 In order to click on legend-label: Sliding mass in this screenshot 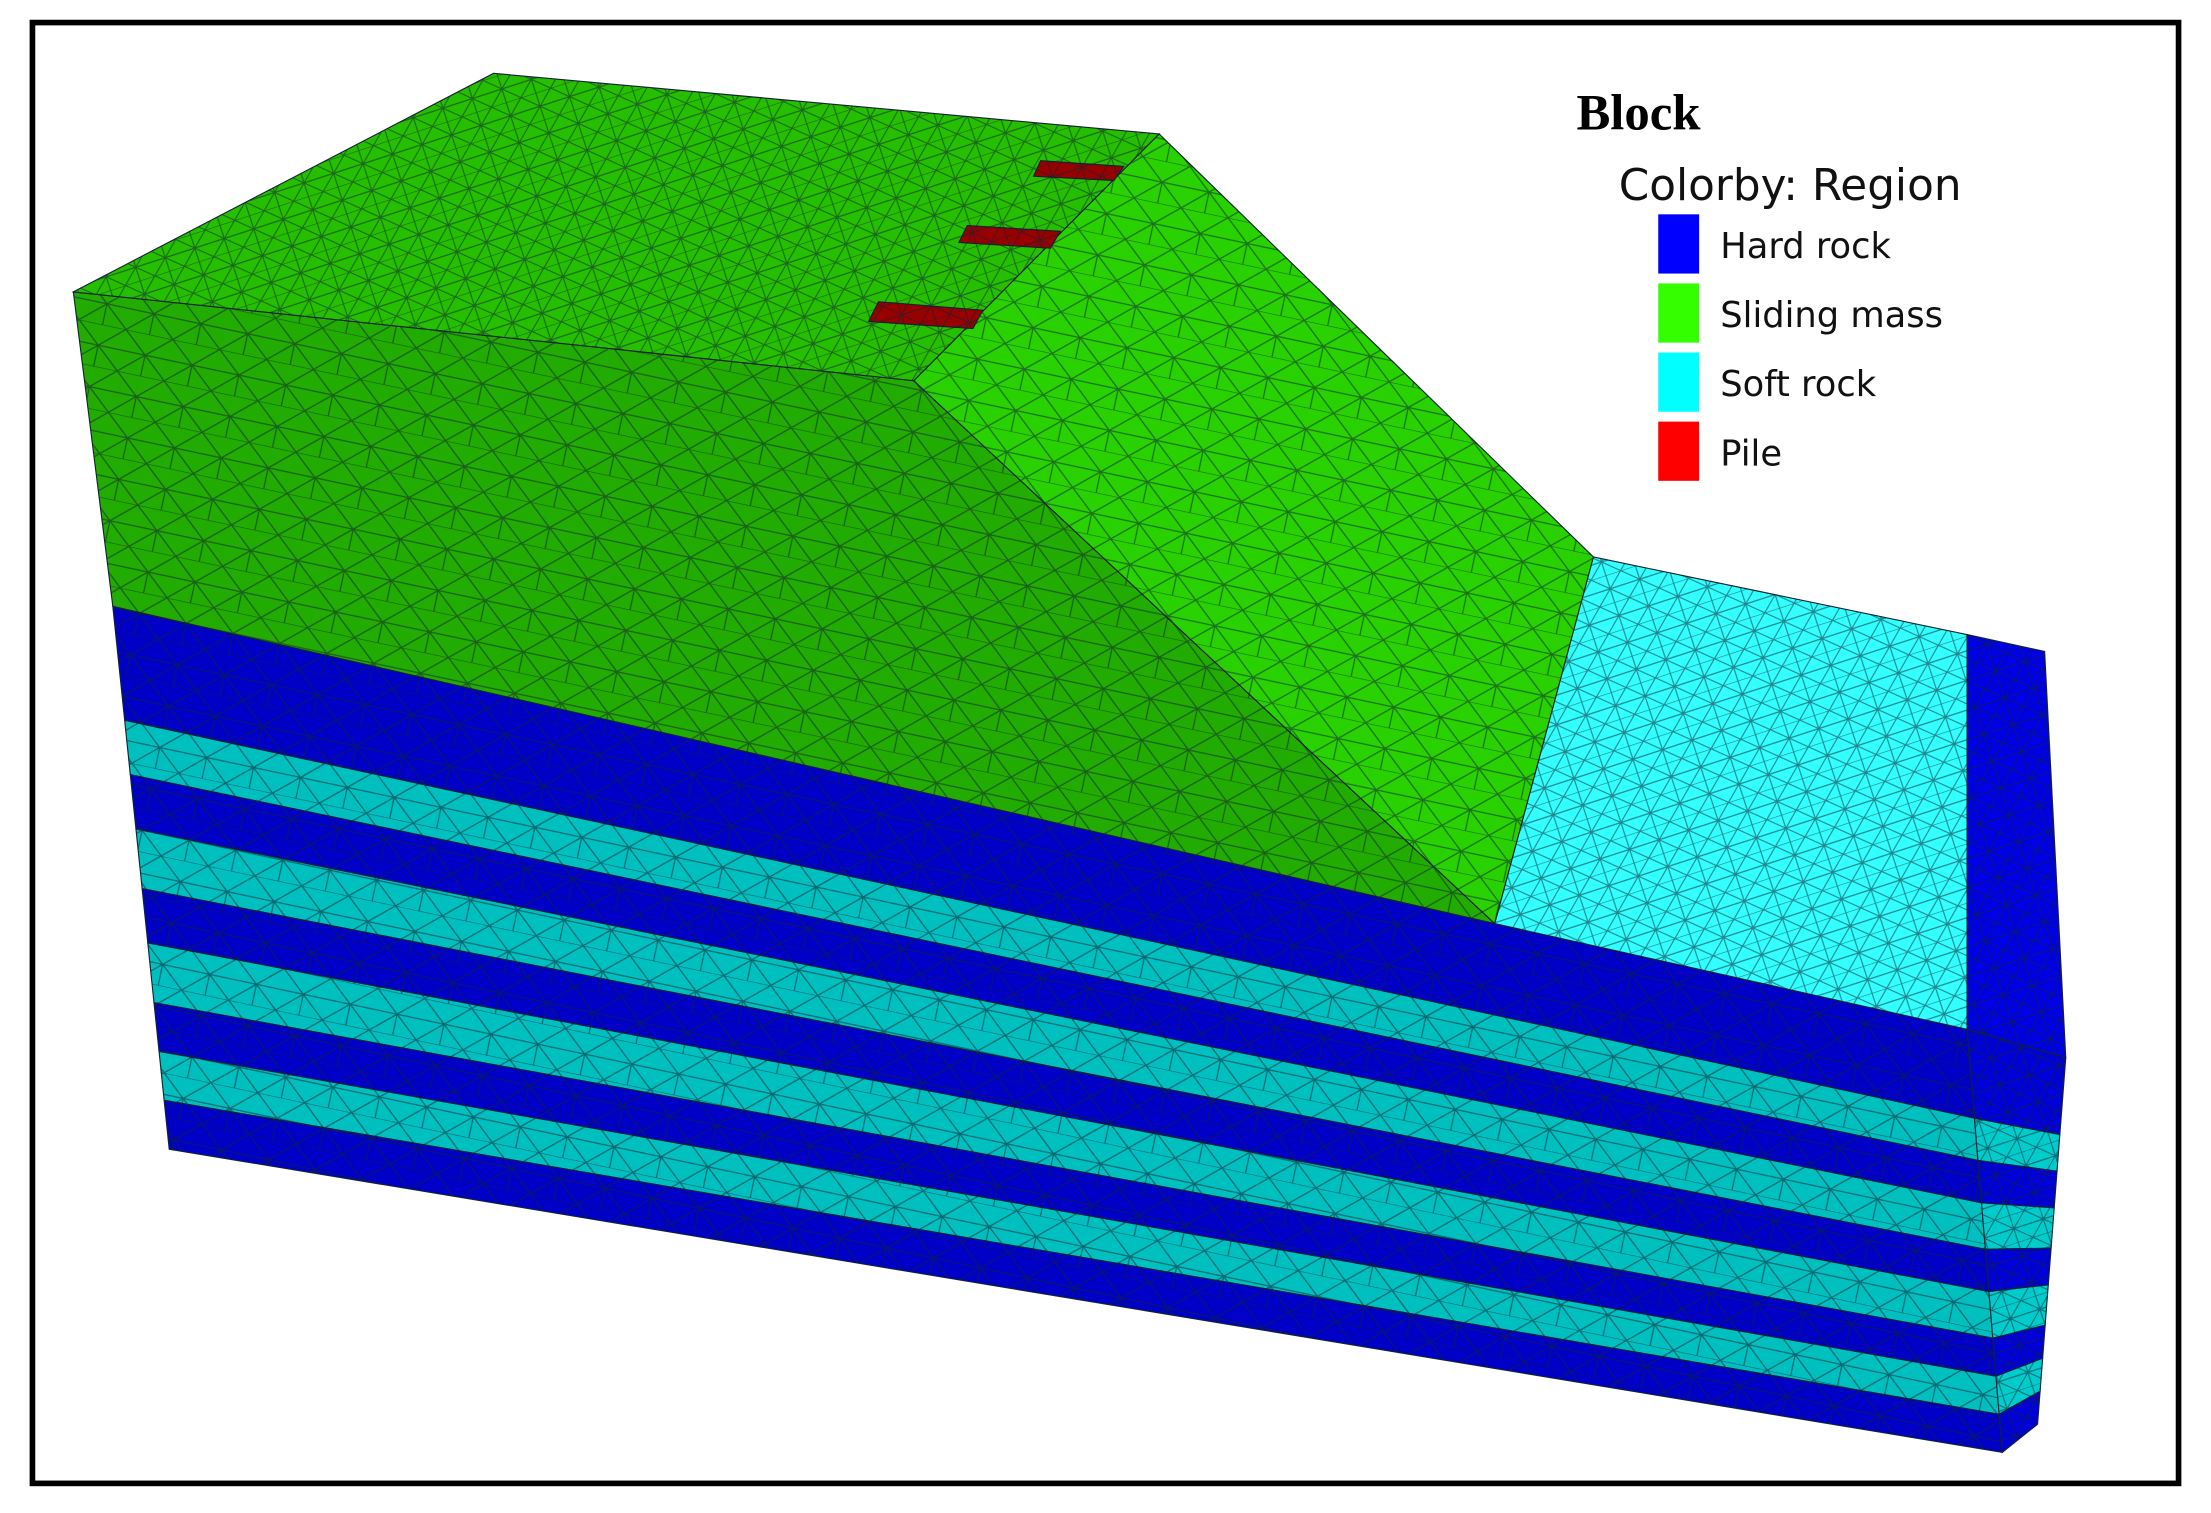, I will do `click(1831, 315)`.